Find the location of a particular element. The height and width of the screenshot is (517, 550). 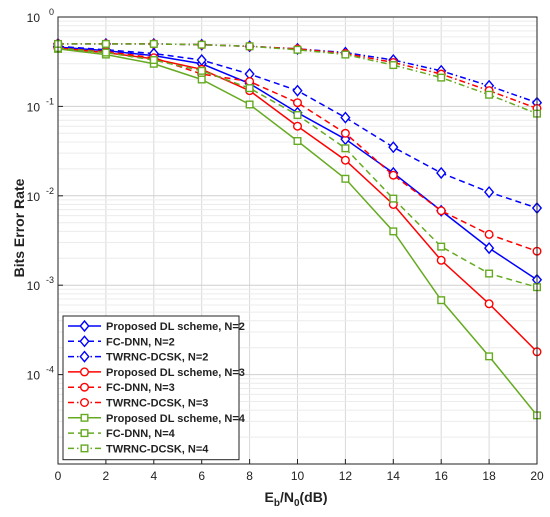

x-tick-label: 8 is located at coordinates (249, 476).